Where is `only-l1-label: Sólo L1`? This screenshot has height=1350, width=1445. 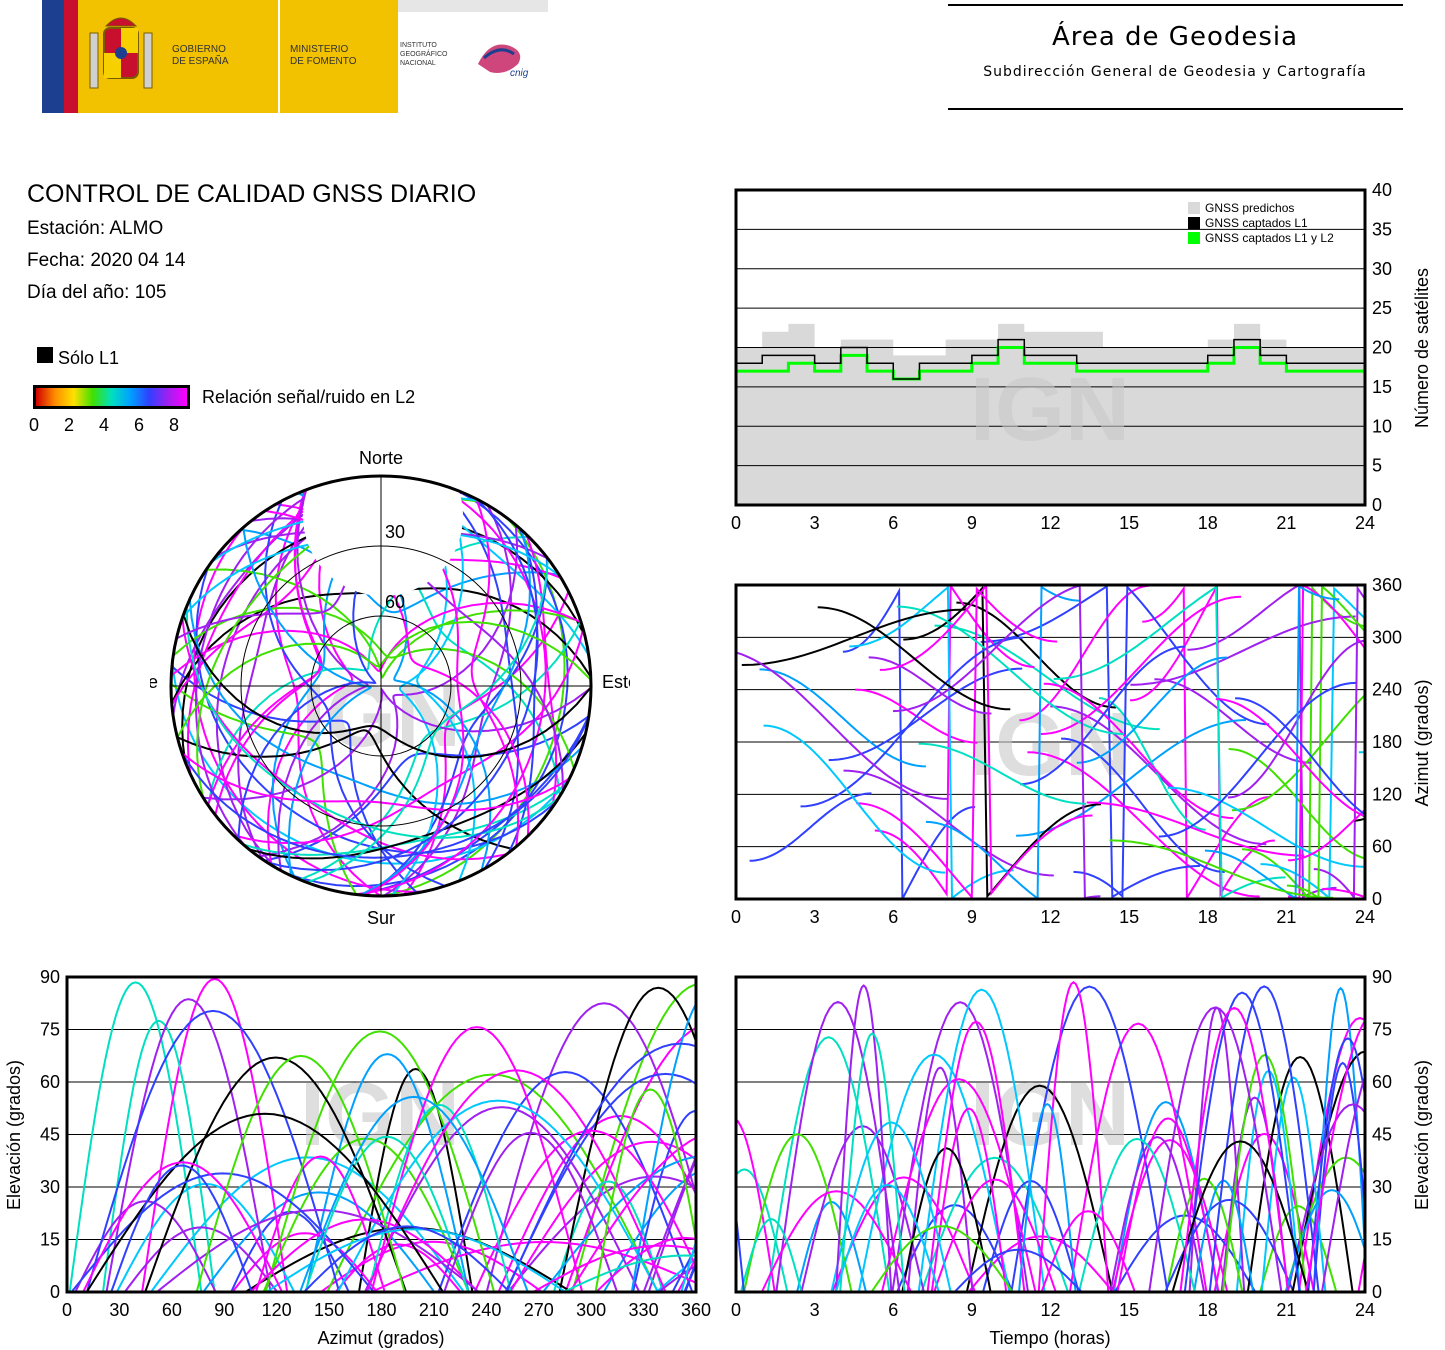 only-l1-label: Sólo L1 is located at coordinates (89, 358).